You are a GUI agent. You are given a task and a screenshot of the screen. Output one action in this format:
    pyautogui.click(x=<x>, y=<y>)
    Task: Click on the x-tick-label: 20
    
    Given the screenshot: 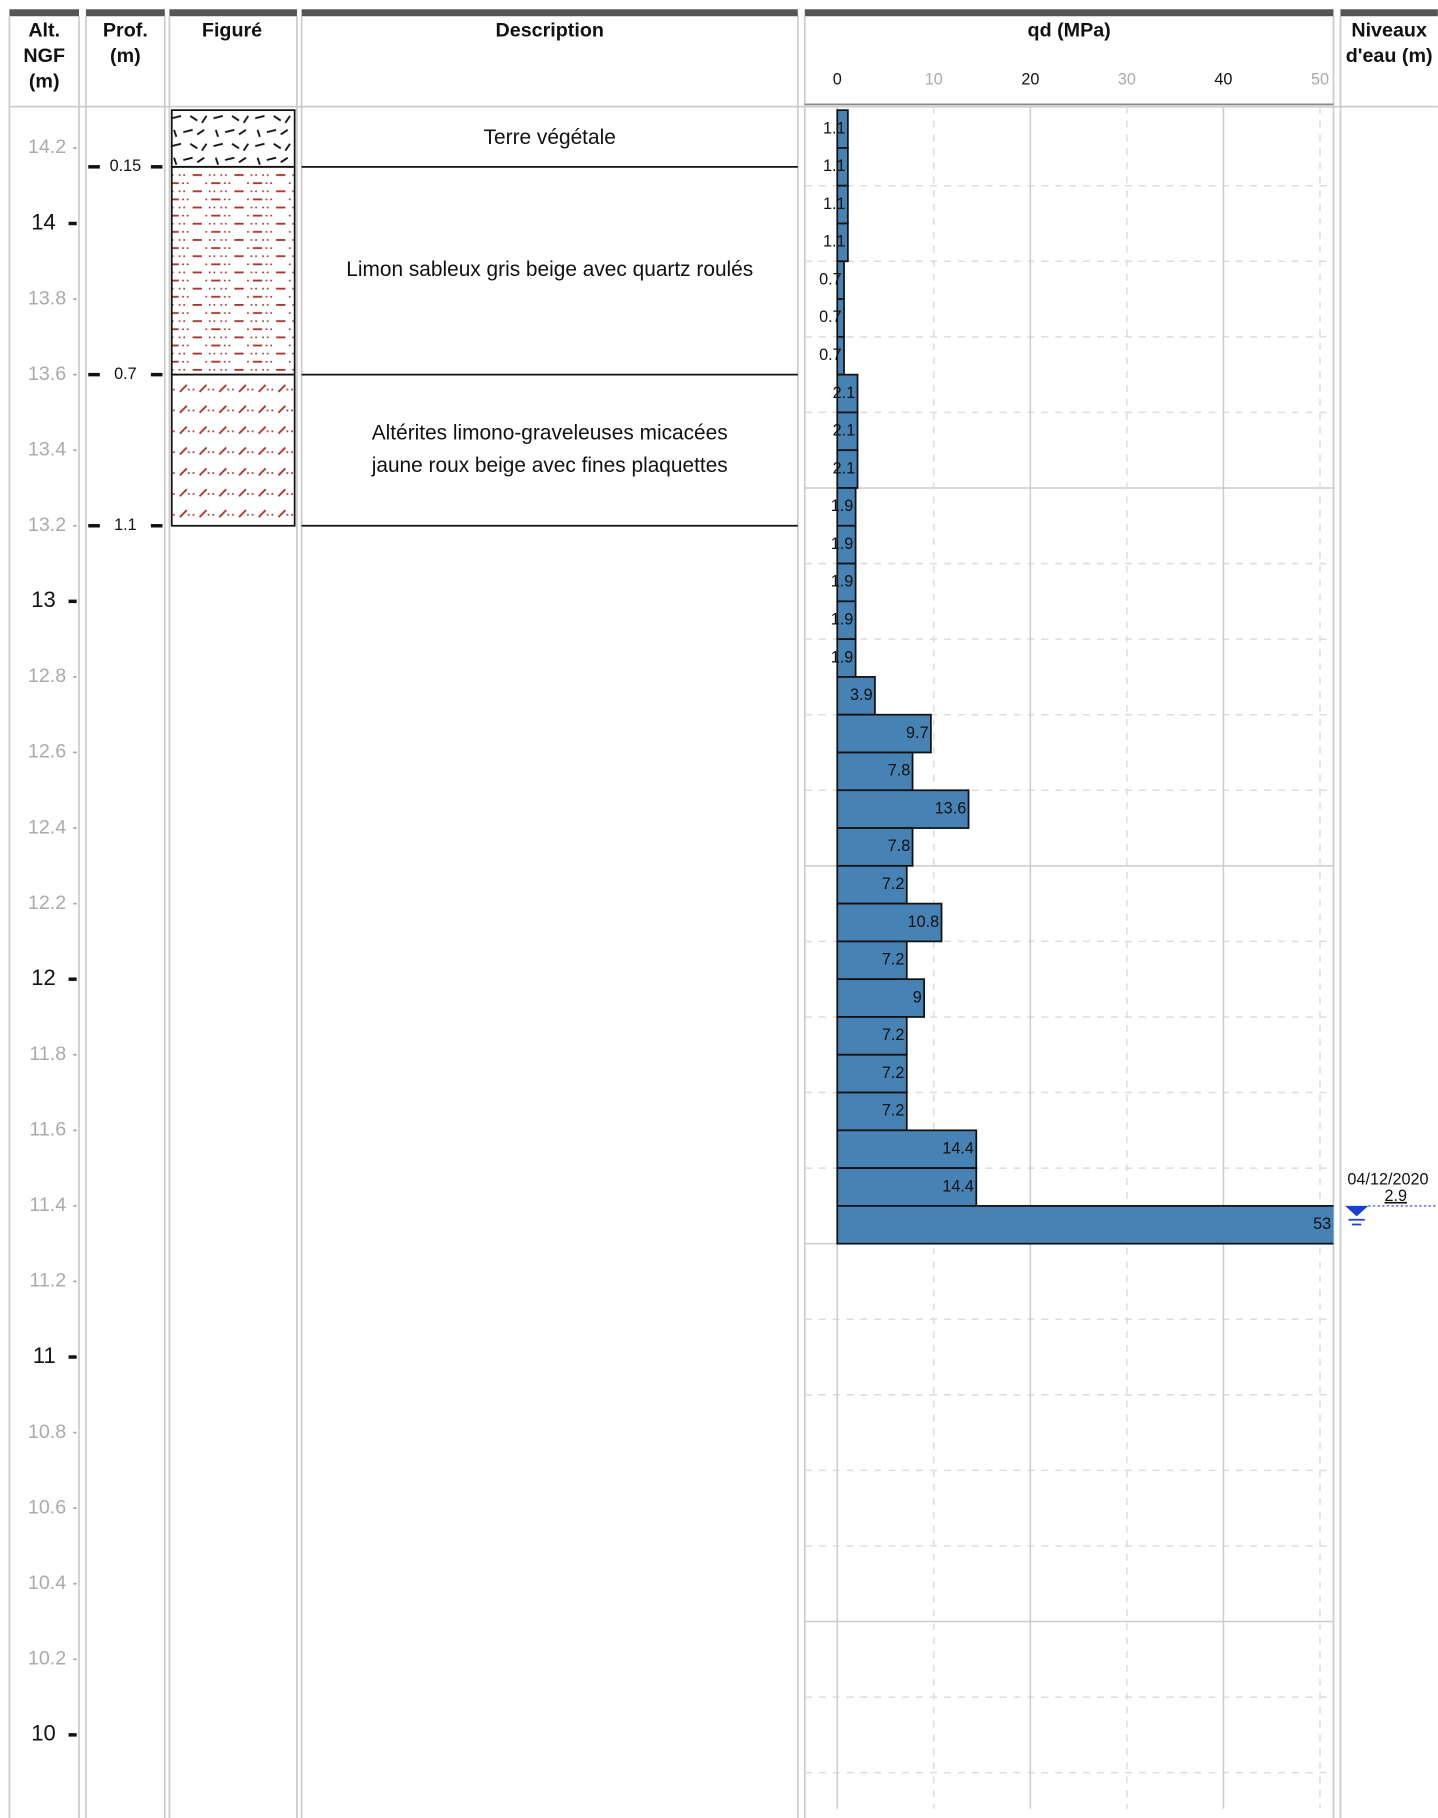 What is the action you would take?
    pyautogui.click(x=1030, y=79)
    